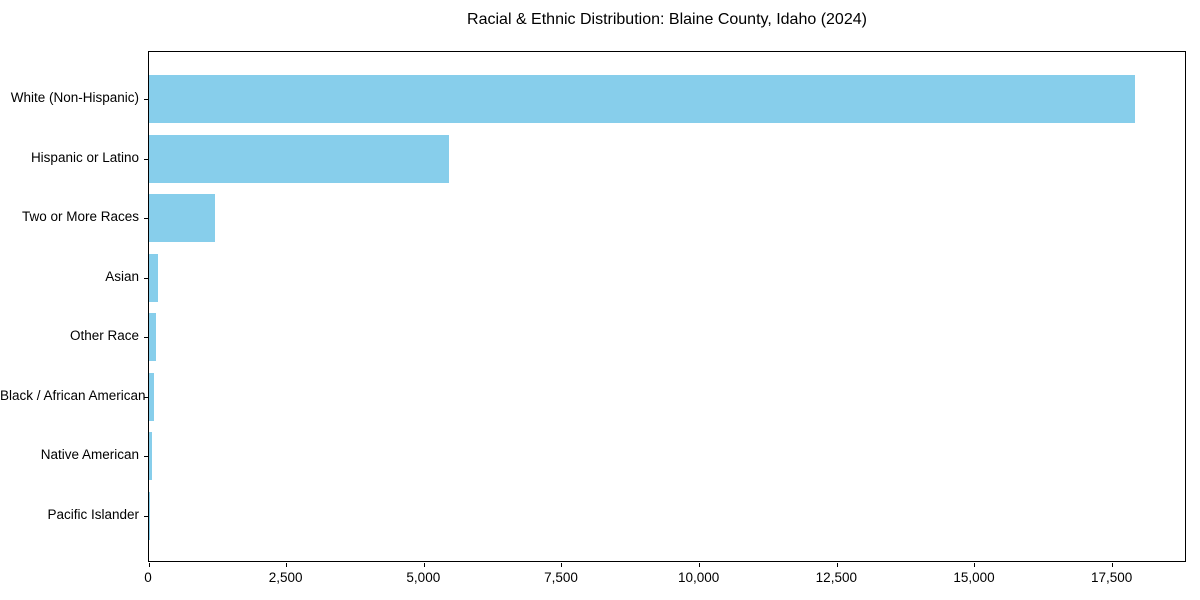 The image size is (1200, 600). I want to click on y-tick-label: Other Race, so click(104, 336).